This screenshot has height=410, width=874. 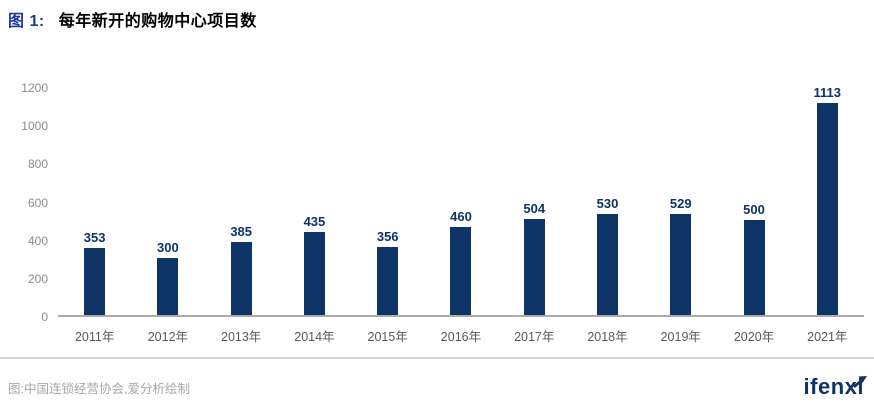 I want to click on page-title: 每年新开的购物中心项目数, so click(x=157, y=21).